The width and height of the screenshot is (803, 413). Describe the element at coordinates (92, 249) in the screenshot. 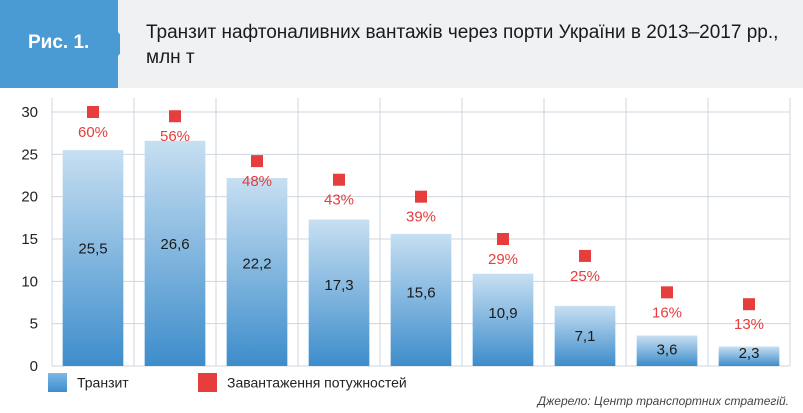

I see `bar-value-label: 25,5` at that location.